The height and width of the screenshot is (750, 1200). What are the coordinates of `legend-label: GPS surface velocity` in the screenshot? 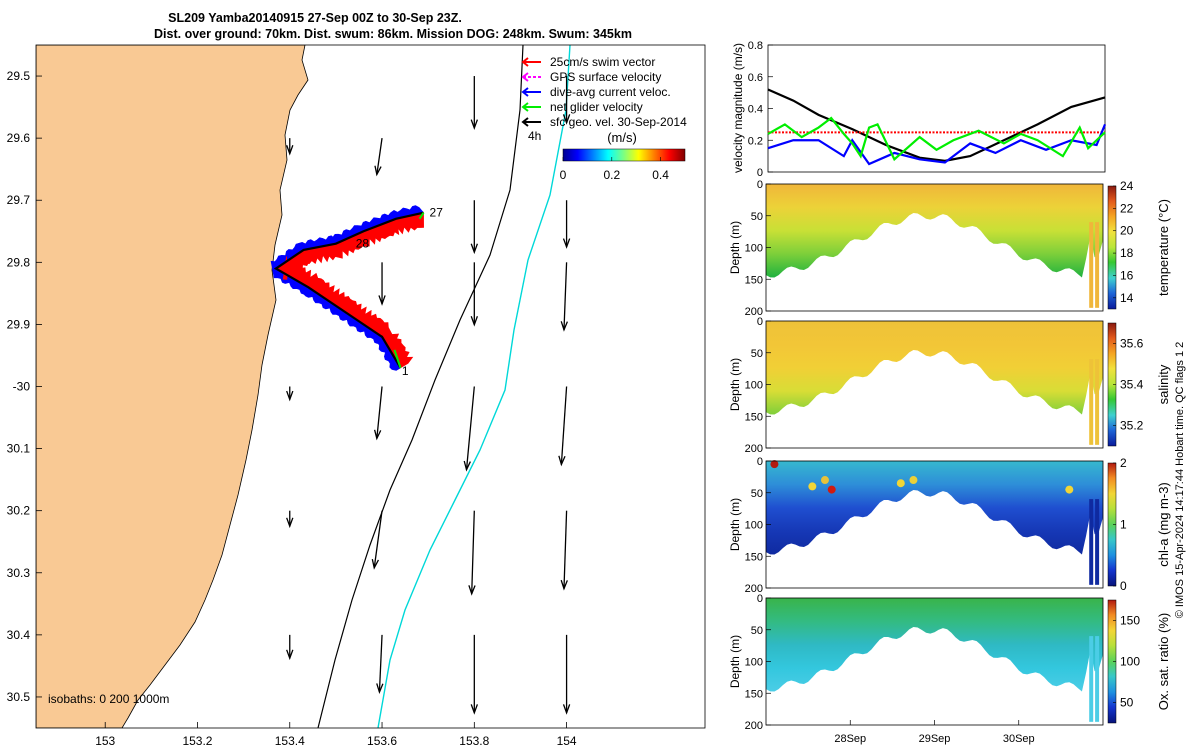 It's located at (605, 77).